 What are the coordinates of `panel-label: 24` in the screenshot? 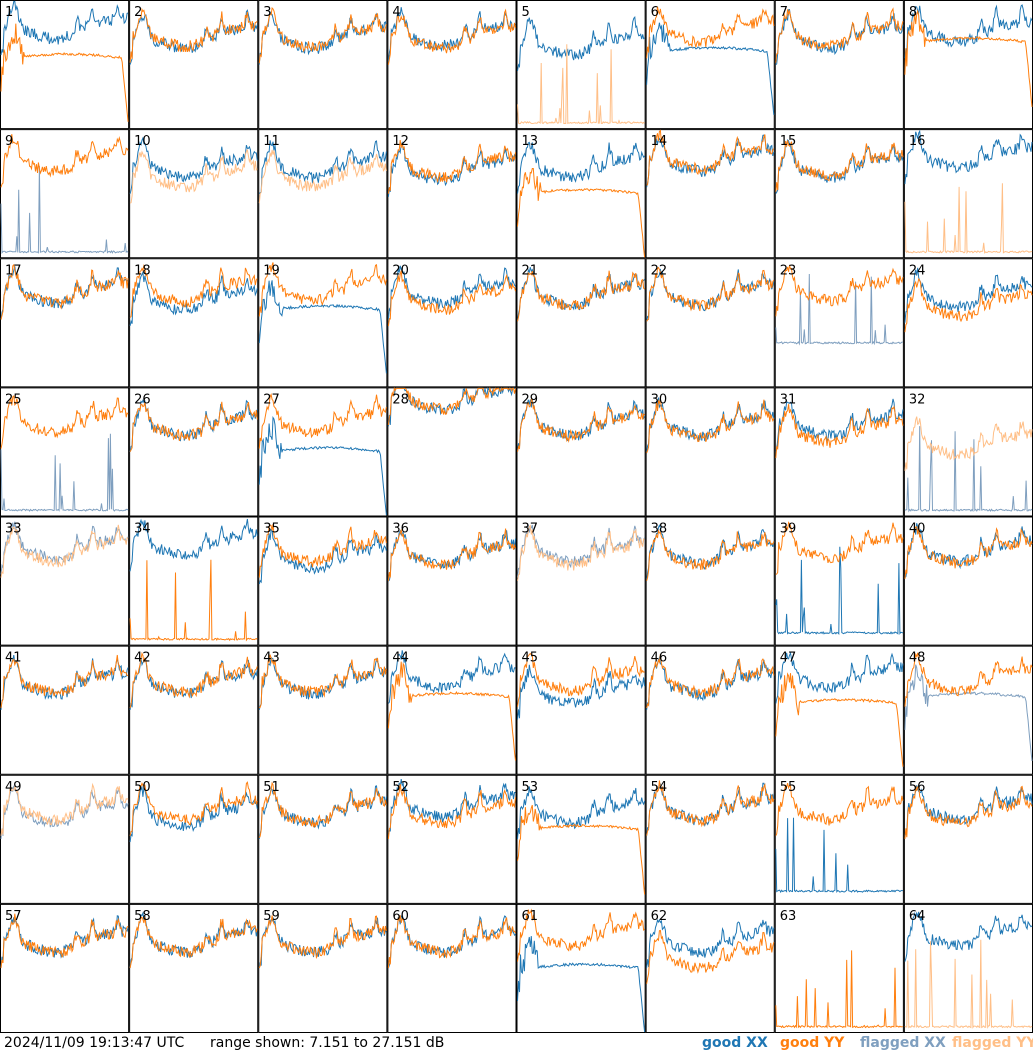 It's located at (917, 270).